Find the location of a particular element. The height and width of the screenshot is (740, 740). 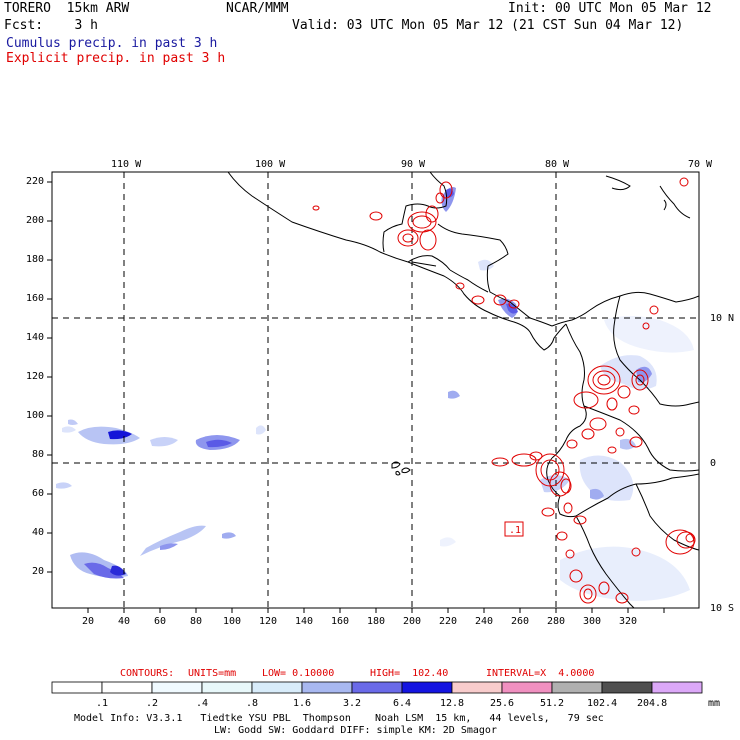

lat-label-10s: 10 S is located at coordinates (722, 608).